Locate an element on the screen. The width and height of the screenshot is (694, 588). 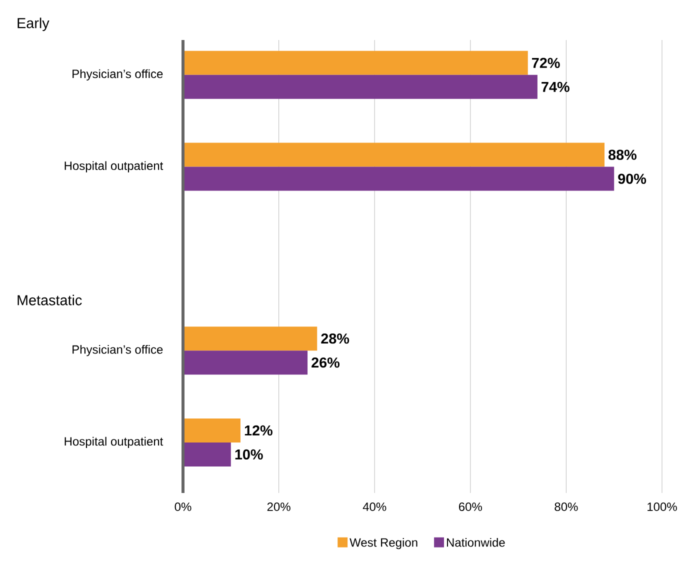
x-tick-label: 40% is located at coordinates (374, 507).